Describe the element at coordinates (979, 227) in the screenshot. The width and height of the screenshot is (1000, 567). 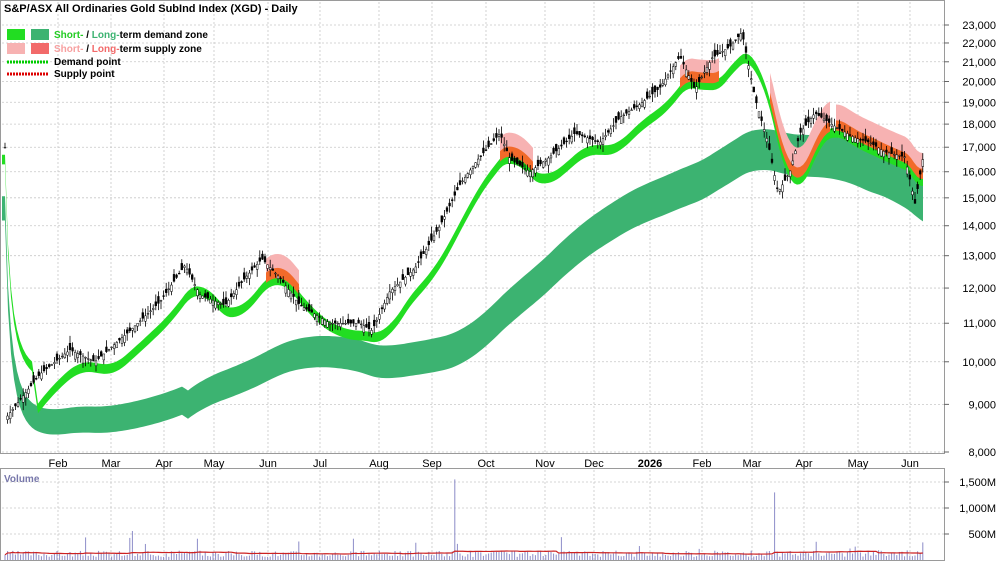
I see `price-tick-label: 14,000` at that location.